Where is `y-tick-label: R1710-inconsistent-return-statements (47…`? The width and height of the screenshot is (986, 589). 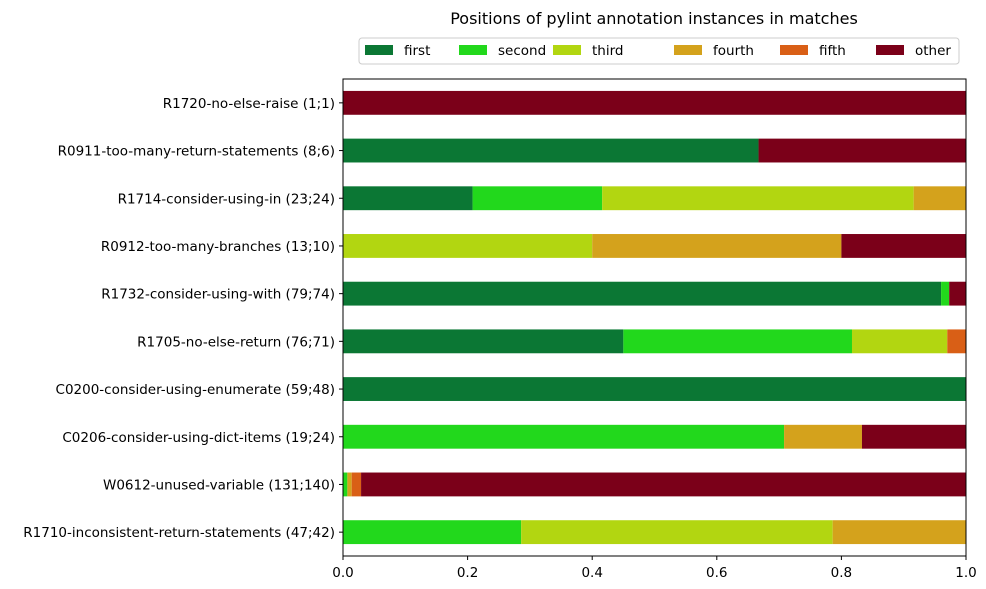 y-tick-label: R1710-inconsistent-return-statements (47… is located at coordinates (179, 533).